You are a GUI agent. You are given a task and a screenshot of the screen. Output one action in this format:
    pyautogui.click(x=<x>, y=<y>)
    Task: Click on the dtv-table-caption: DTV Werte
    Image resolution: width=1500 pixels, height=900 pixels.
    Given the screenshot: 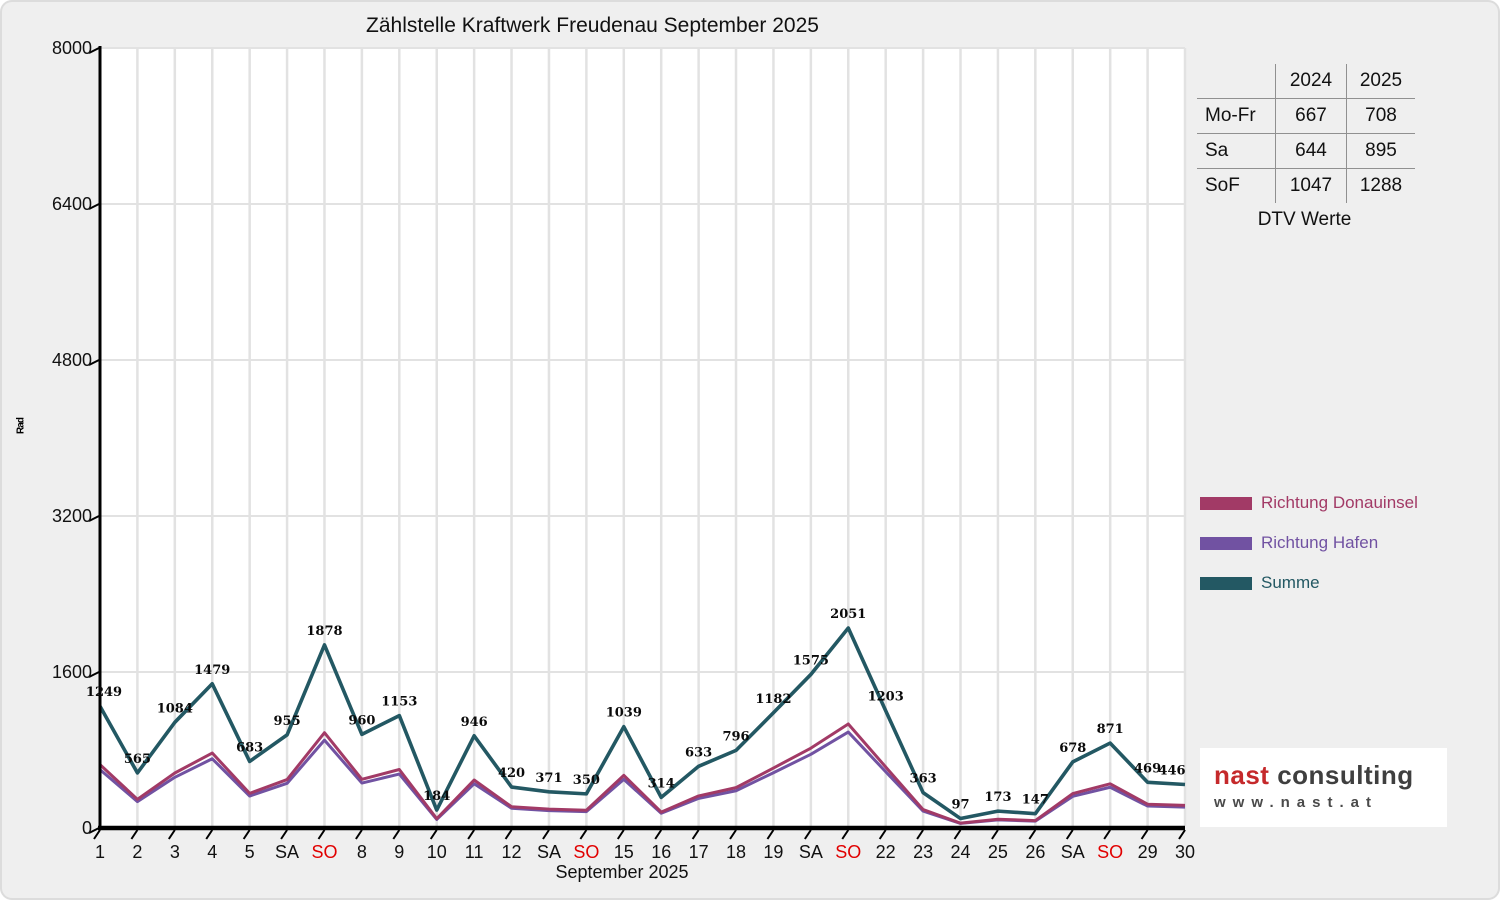 What is the action you would take?
    pyautogui.click(x=1304, y=219)
    